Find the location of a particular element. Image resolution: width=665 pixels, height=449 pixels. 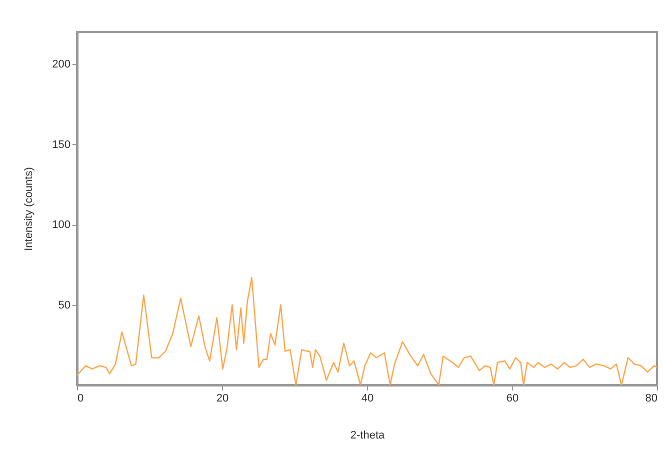

y-tick-label: 200 is located at coordinates (61, 64).